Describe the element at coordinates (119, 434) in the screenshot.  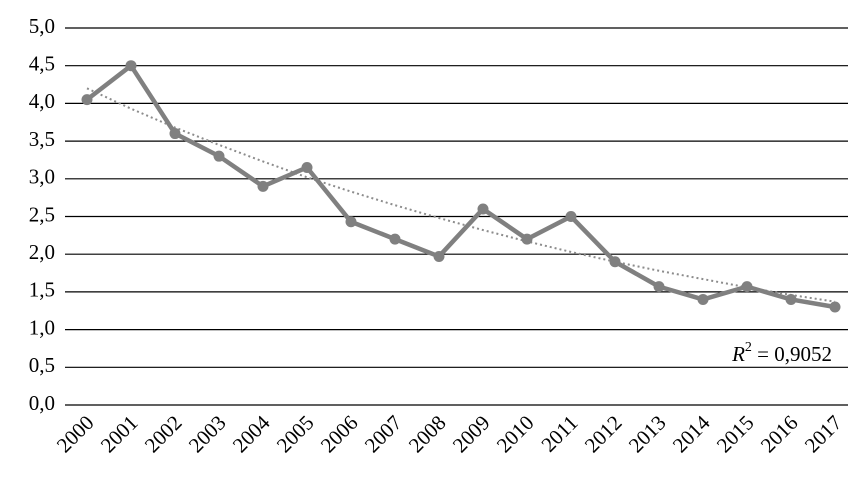
I see `x-tick-label: 2001` at that location.